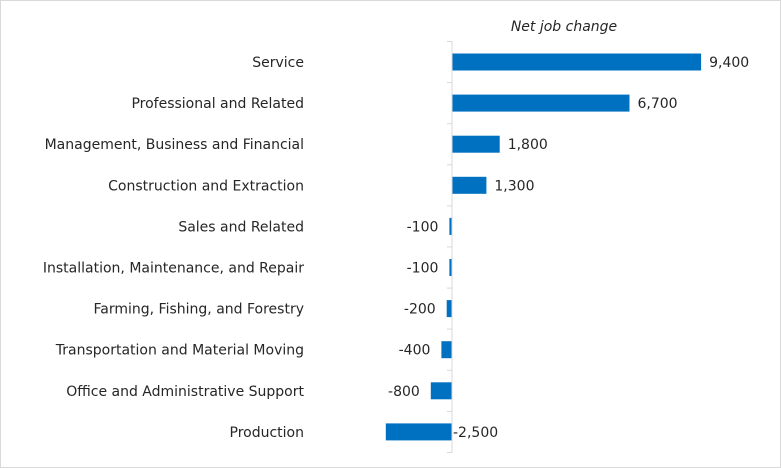 Image resolution: width=781 pixels, height=468 pixels. I want to click on value-label-2: 1,800, so click(528, 145).